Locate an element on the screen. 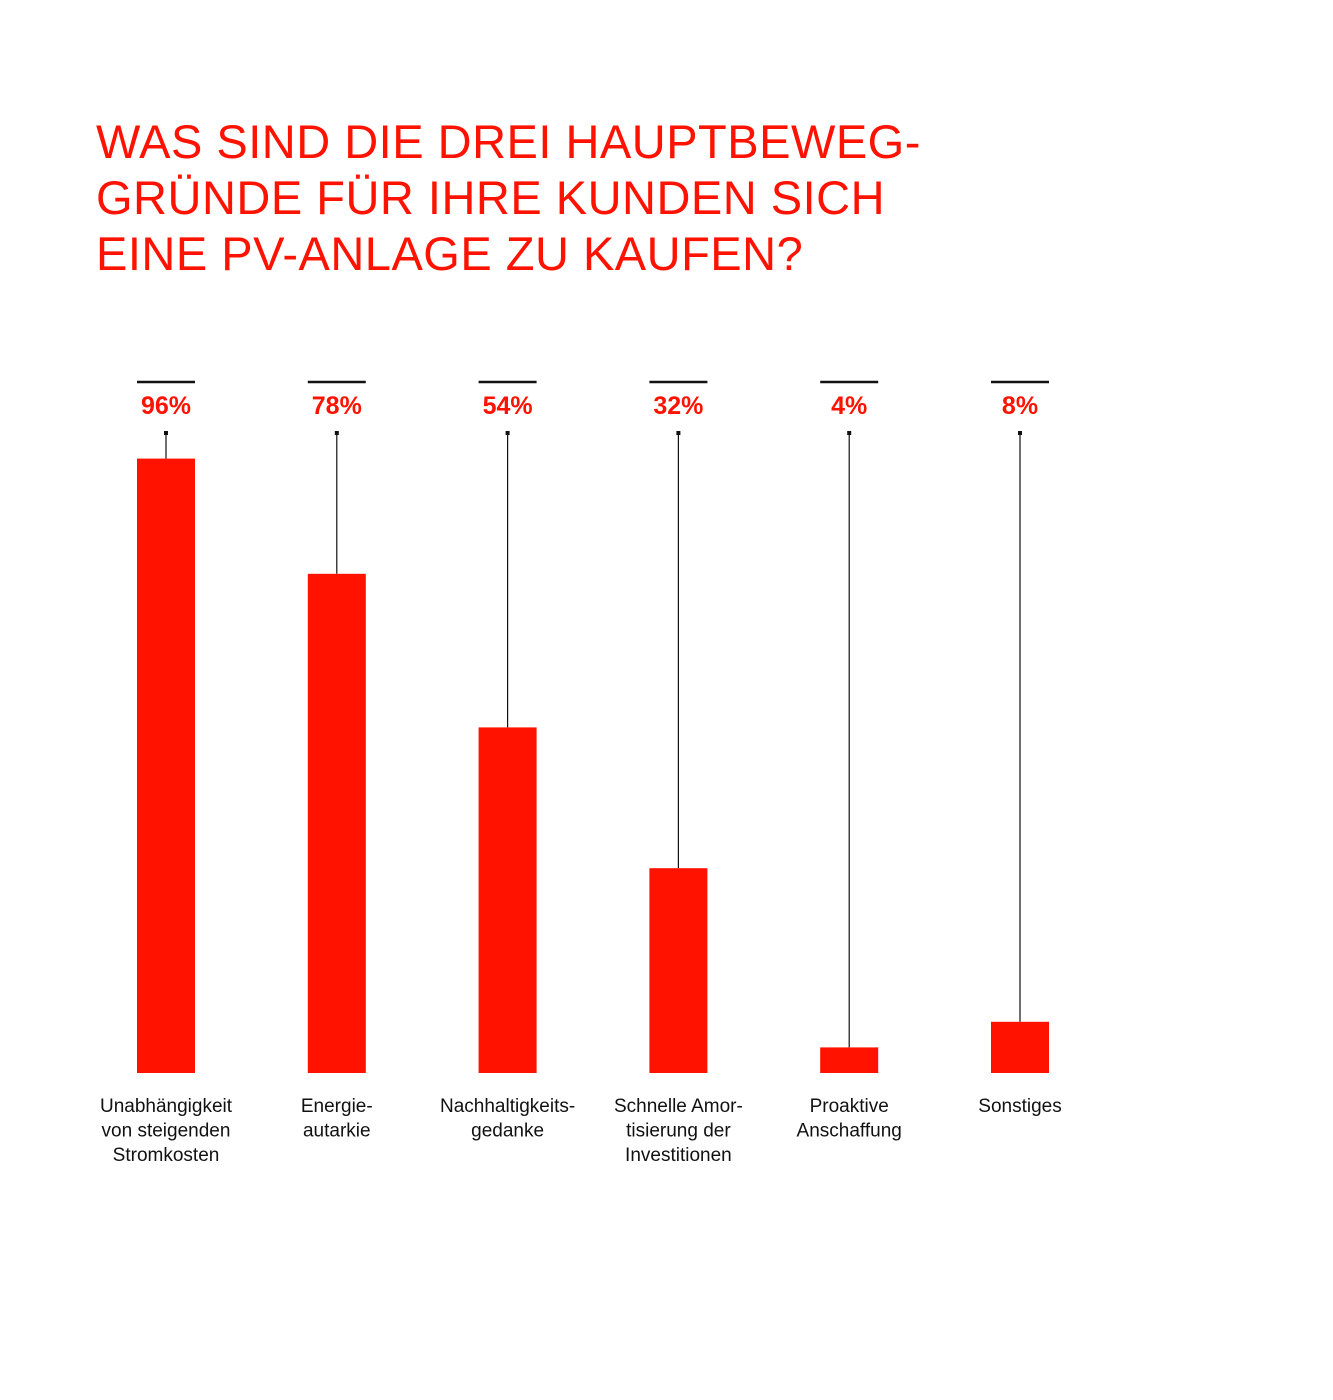  chart-title-line-3: EINE PV-ANLAGE ZU KAUFEN? is located at coordinates (450, 253).